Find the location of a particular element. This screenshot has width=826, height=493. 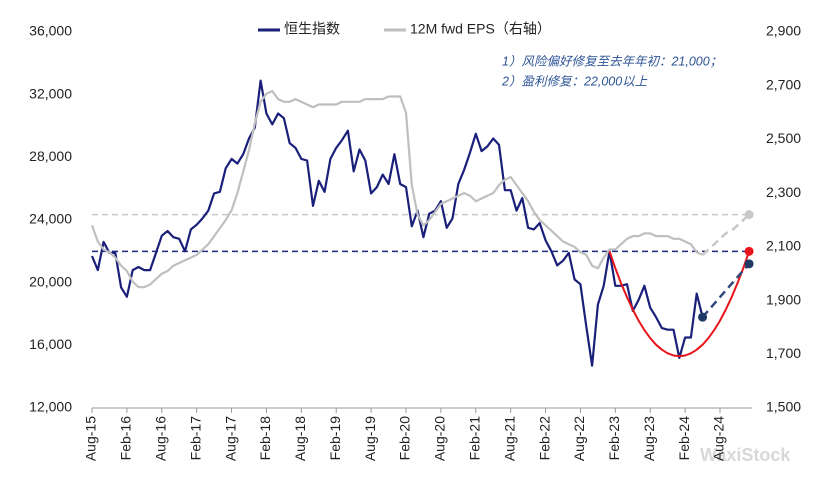

x-tick-label: Feb-23 is located at coordinates (614, 438).